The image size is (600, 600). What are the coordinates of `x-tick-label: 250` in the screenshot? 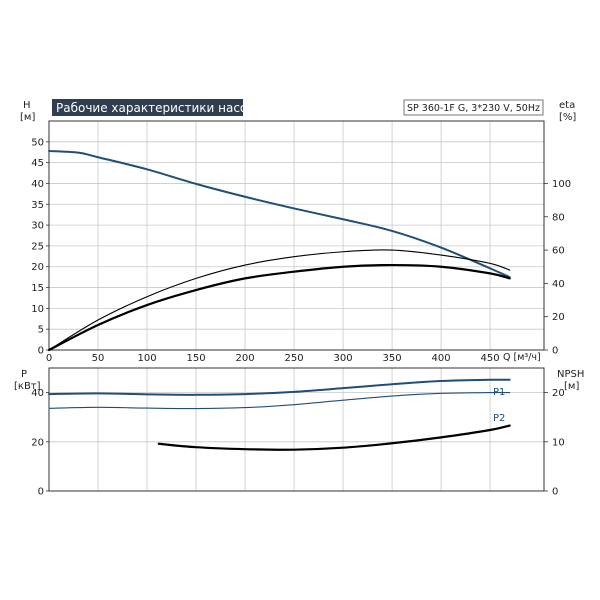 It's located at (294, 358).